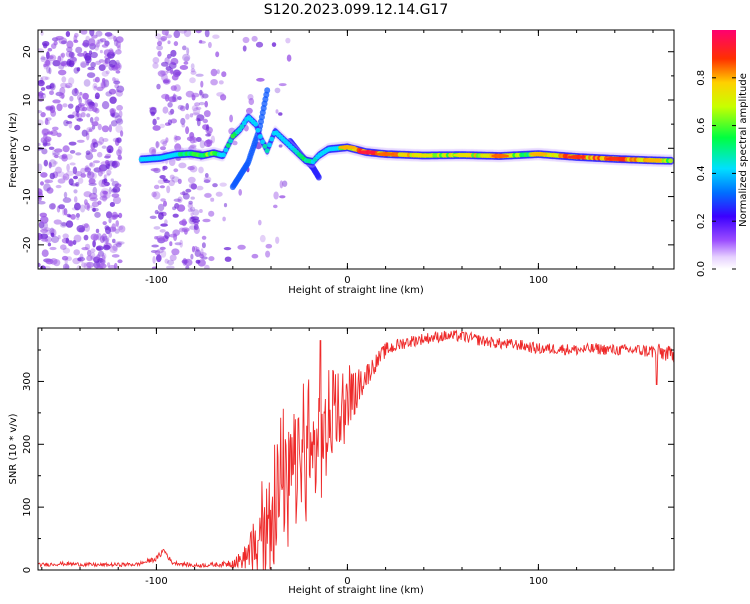  Describe the element at coordinates (724, 149) in the screenshot. I see `colorbar-gradient` at that location.